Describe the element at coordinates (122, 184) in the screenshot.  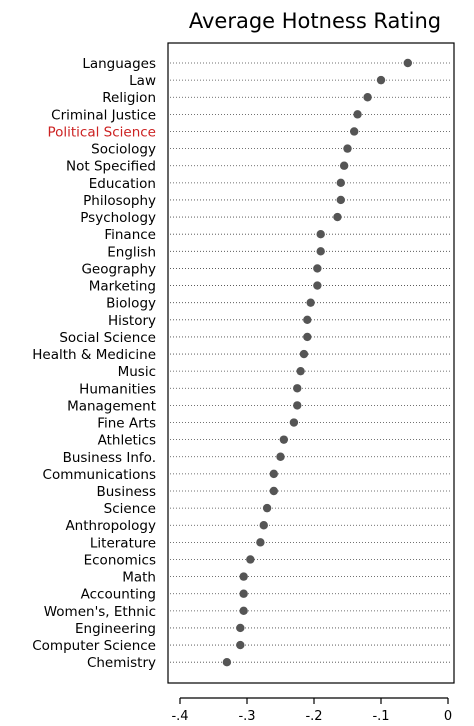
I see `category-label: Education` at that location.